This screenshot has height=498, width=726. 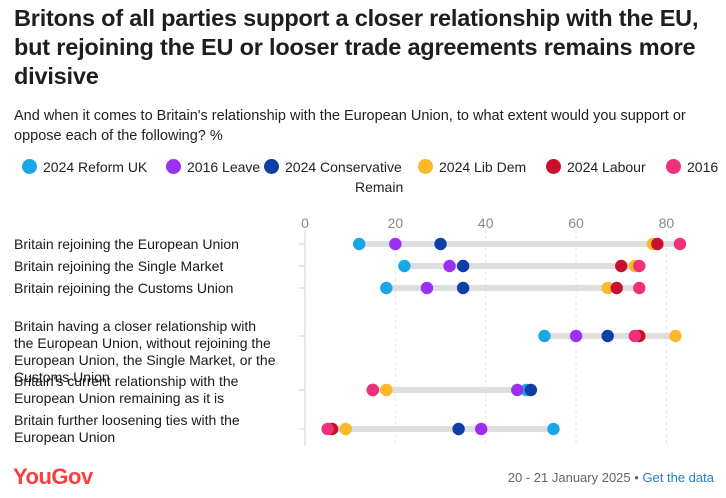 What do you see at coordinates (606, 167) in the screenshot?
I see `legend-label: 2024 Labour` at bounding box center [606, 167].